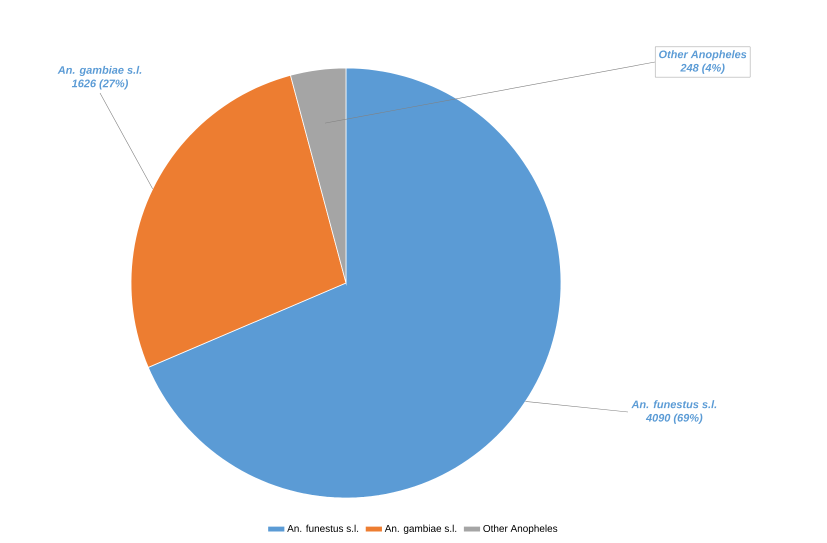 This screenshot has width=827, height=543. I want to click on data-label: 1626 (27%), so click(100, 84).